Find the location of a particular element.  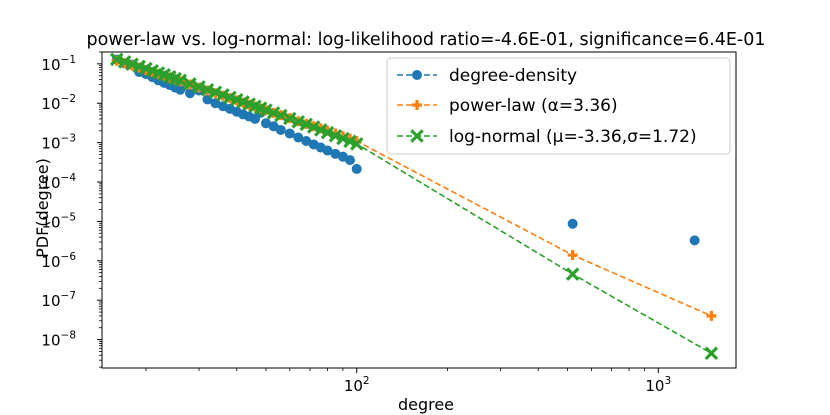

y-tick-exp-1: −2 is located at coordinates (68, 99).